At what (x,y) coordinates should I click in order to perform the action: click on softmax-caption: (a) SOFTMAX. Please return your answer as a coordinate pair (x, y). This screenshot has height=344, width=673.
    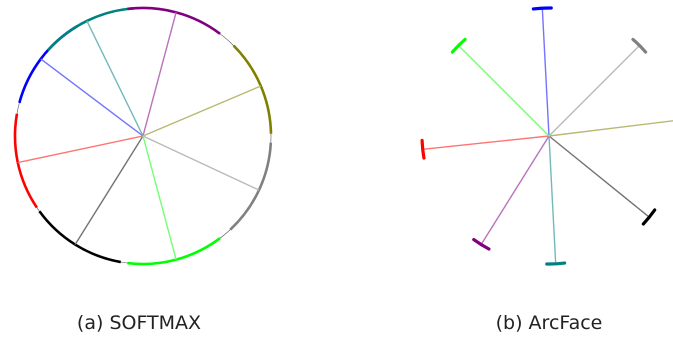
    Looking at the image, I should click on (139, 323).